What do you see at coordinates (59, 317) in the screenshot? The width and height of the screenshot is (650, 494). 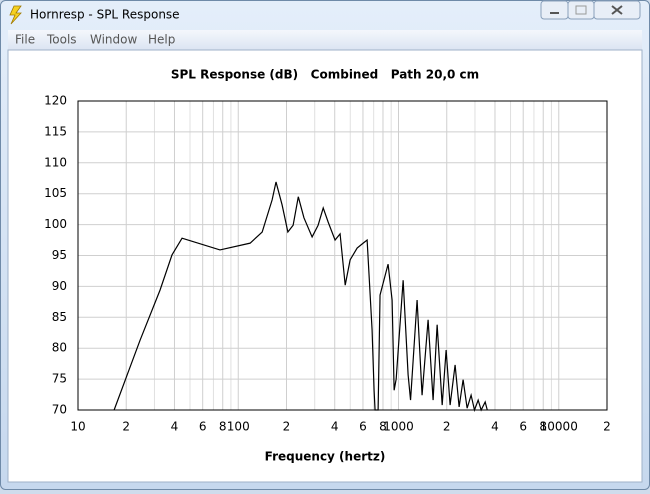 I see `y-tick-label: 85` at bounding box center [59, 317].